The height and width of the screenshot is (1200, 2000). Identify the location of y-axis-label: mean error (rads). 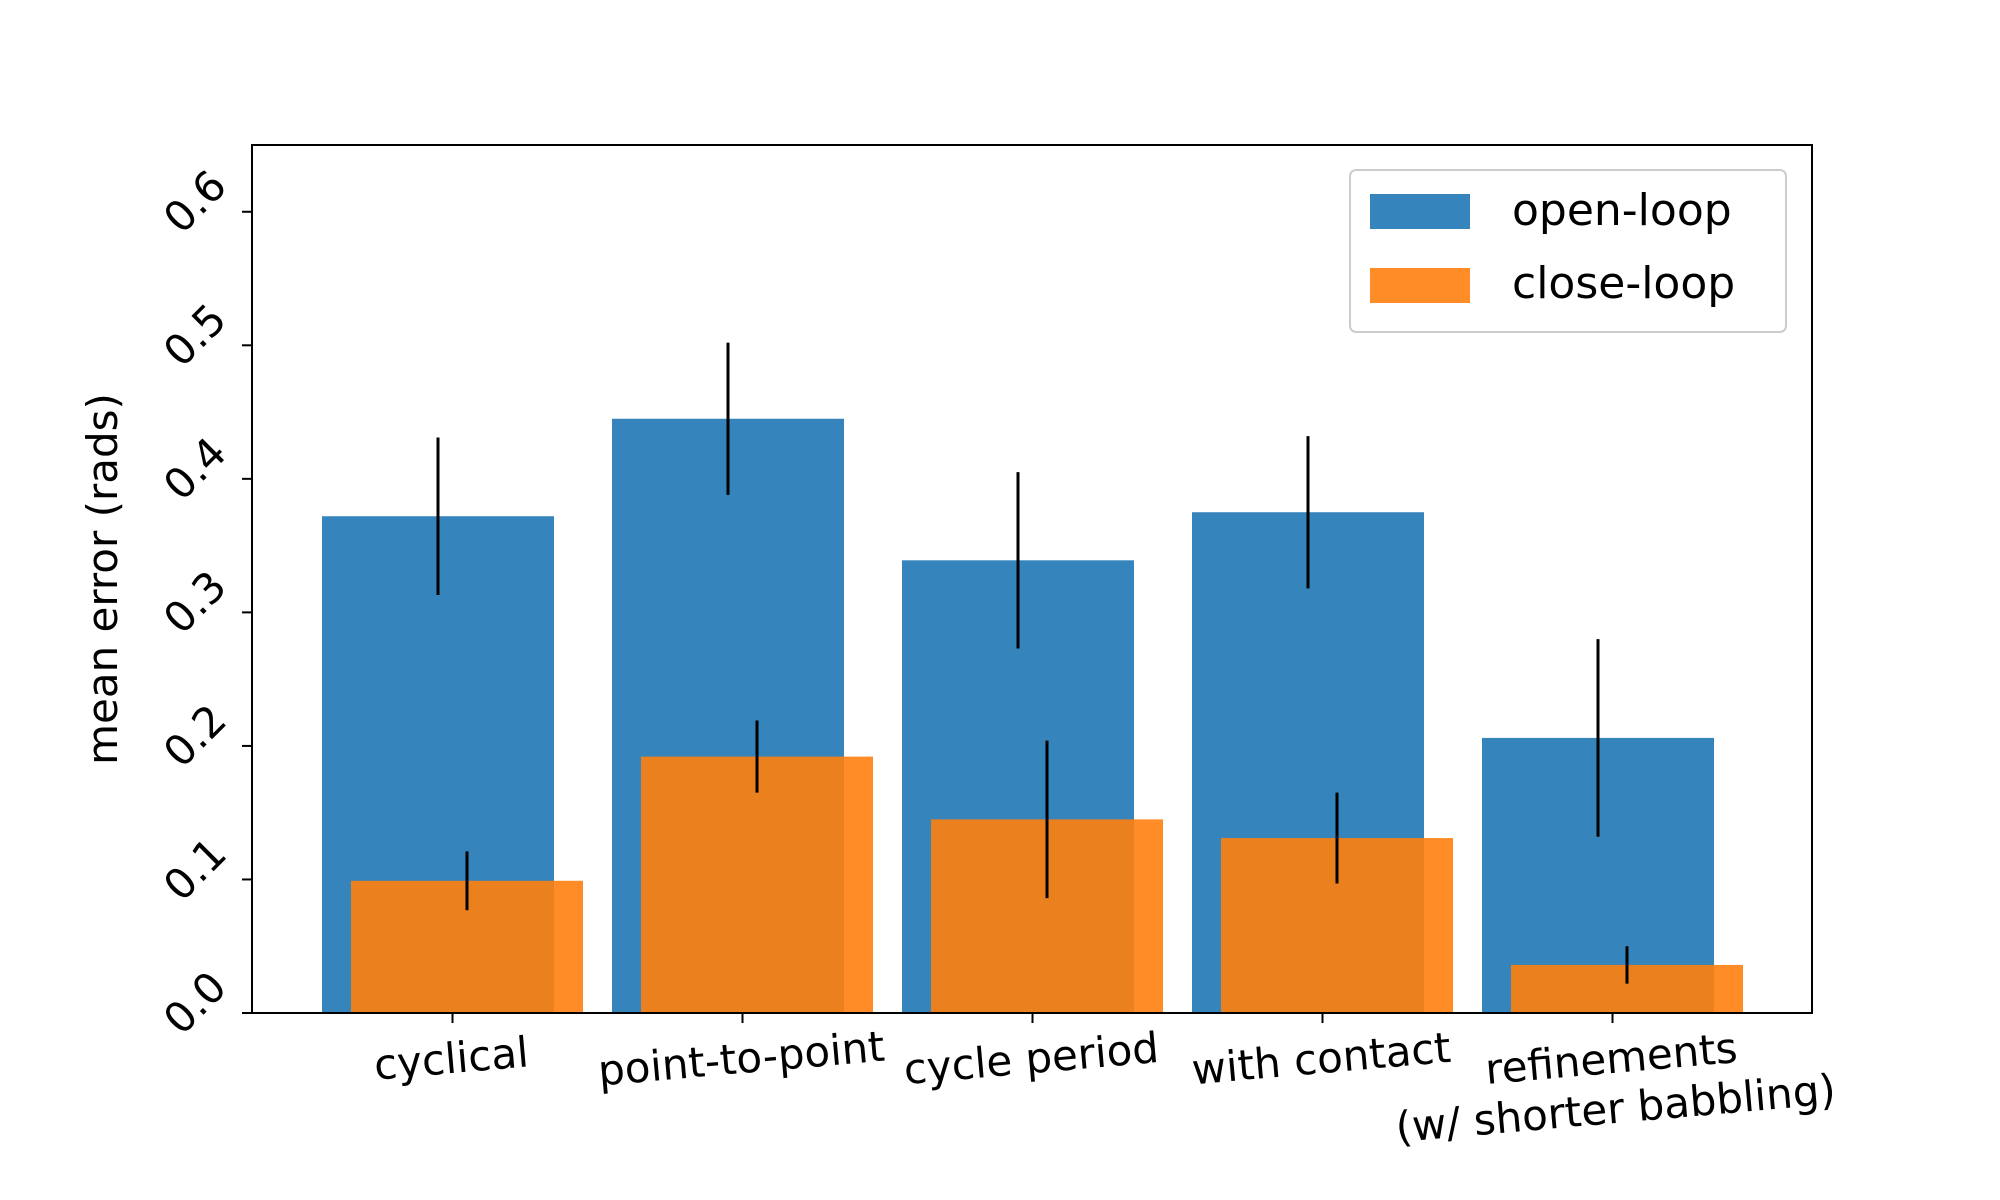
(102, 579).